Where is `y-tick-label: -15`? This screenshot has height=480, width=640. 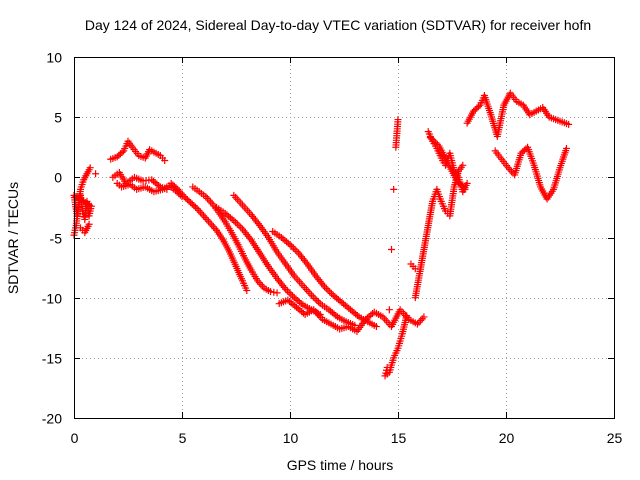 y-tick-label: -15 is located at coordinates (52, 359).